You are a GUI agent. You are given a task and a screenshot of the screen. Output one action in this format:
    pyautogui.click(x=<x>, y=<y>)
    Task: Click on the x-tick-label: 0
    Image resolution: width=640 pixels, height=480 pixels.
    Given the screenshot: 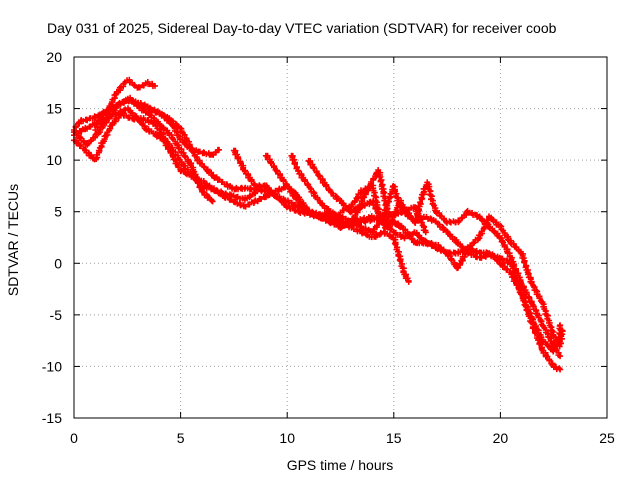 What is the action you would take?
    pyautogui.click(x=74, y=438)
    